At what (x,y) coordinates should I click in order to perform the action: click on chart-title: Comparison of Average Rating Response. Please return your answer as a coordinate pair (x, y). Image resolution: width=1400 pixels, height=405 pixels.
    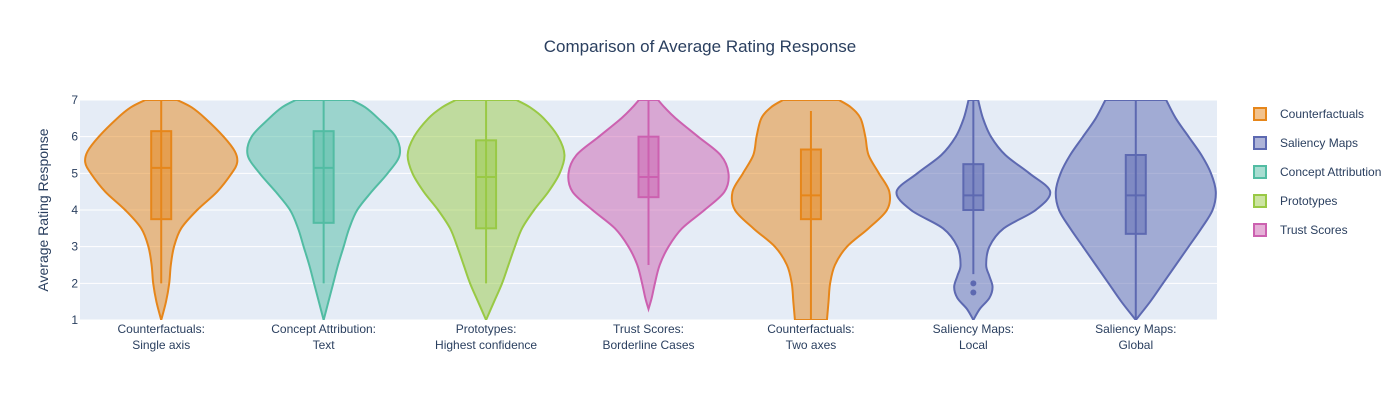
    Looking at the image, I should click on (700, 46).